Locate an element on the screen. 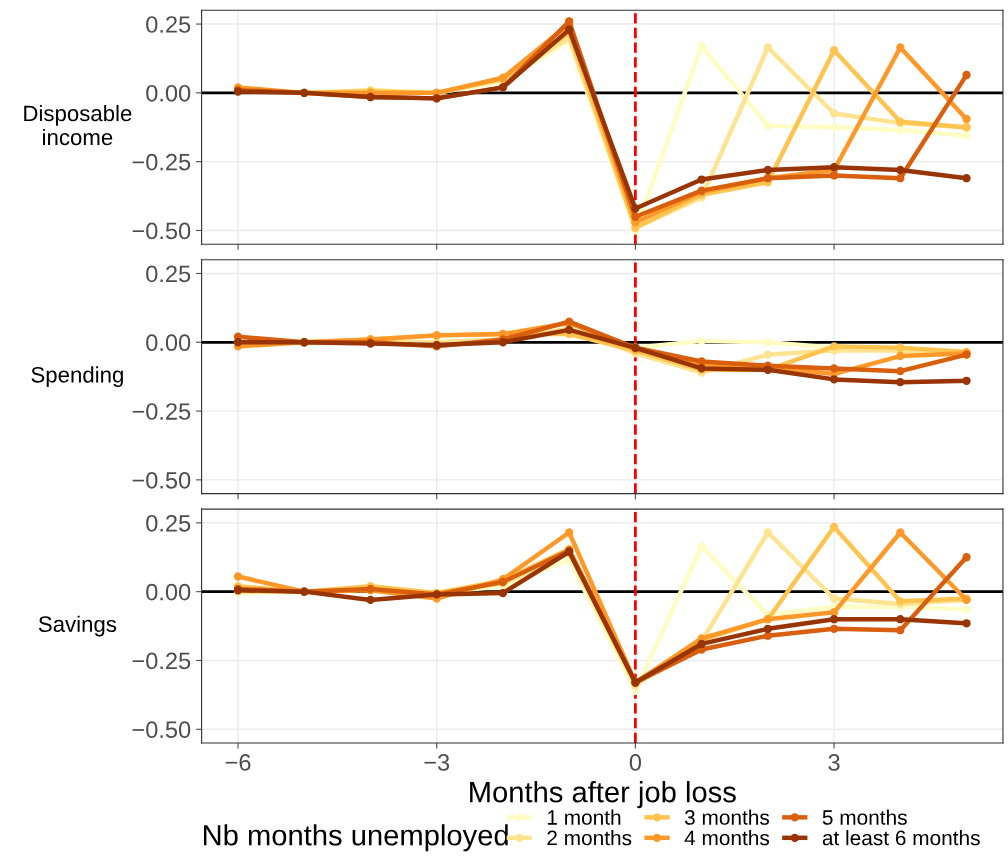 This screenshot has width=1008, height=859. legend-label: 3 months is located at coordinates (727, 817).